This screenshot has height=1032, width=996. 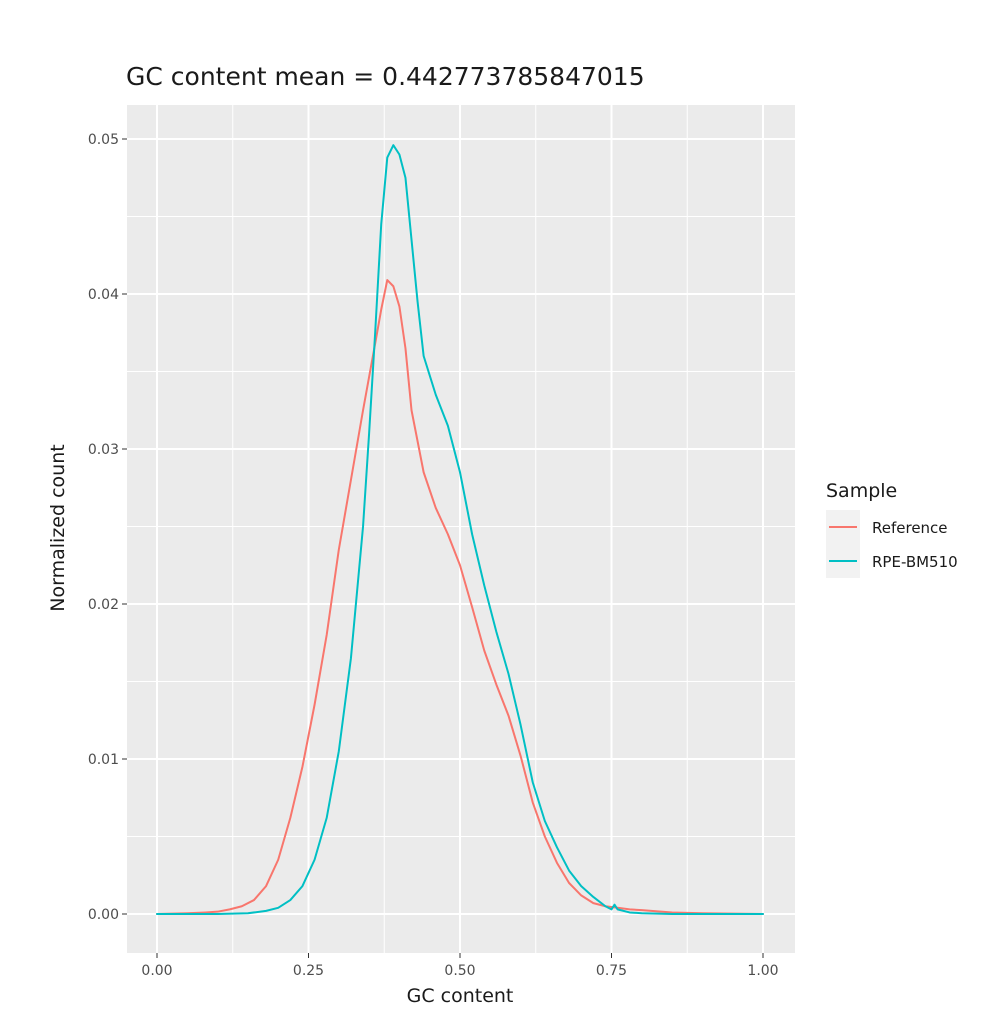 What do you see at coordinates (910, 528) in the screenshot?
I see `legend-label-reference: Reference` at bounding box center [910, 528].